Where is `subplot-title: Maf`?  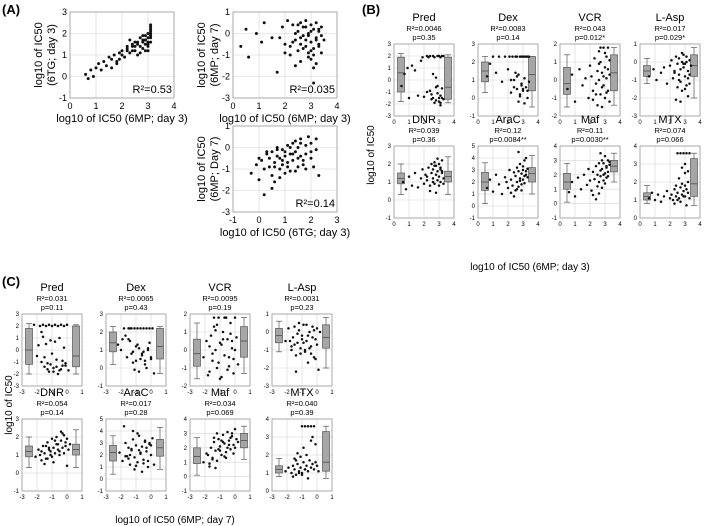
subplot-title: Maf is located at coordinates (220, 393).